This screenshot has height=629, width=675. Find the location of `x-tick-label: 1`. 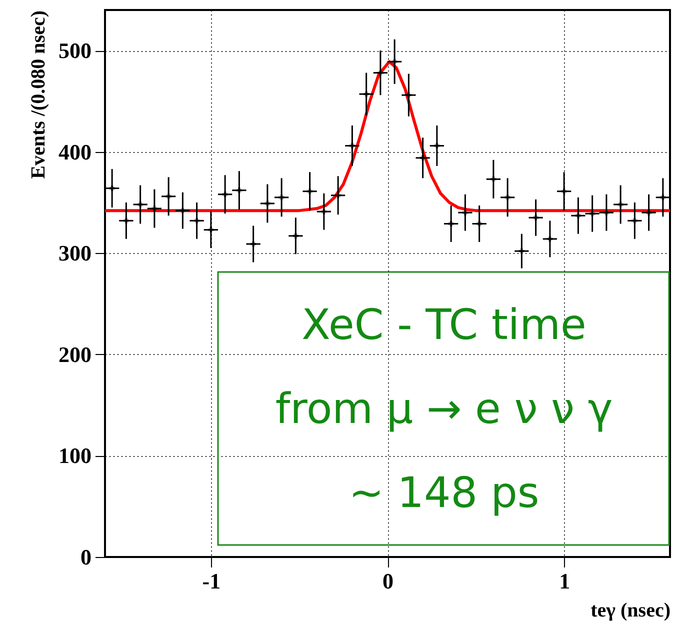

x-tick-label: 1 is located at coordinates (564, 581).